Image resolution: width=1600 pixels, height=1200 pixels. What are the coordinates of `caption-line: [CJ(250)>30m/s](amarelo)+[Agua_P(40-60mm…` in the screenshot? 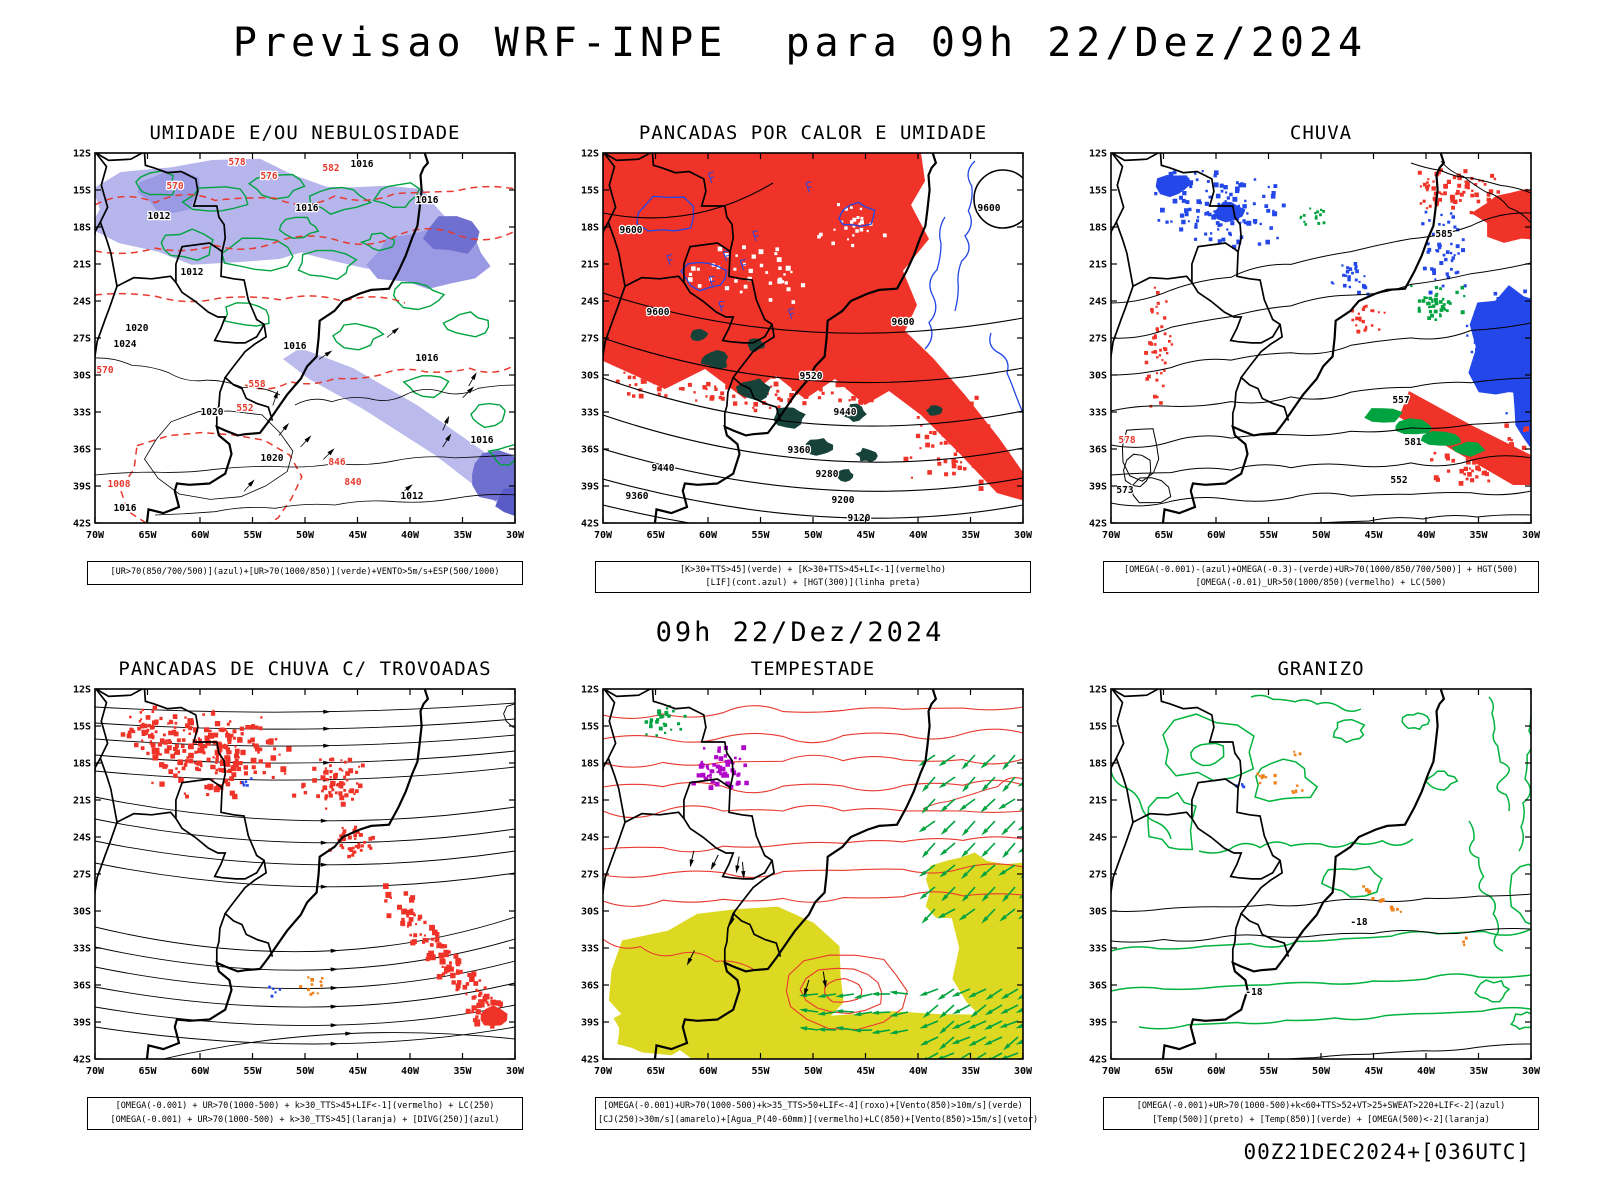 It's located at (818, 1119).